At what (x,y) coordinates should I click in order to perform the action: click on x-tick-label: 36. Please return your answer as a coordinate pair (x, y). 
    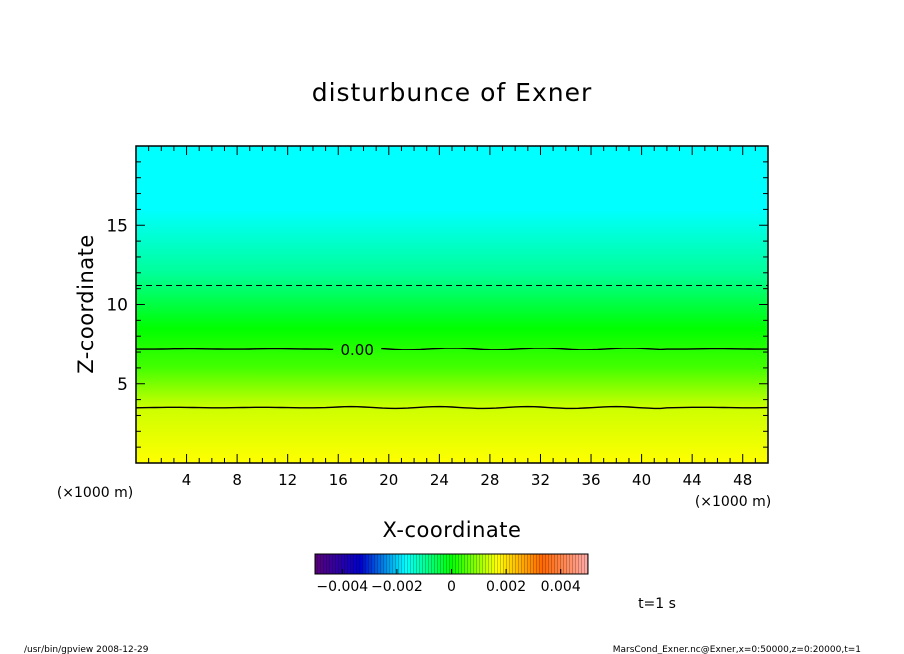
    Looking at the image, I should click on (590, 480).